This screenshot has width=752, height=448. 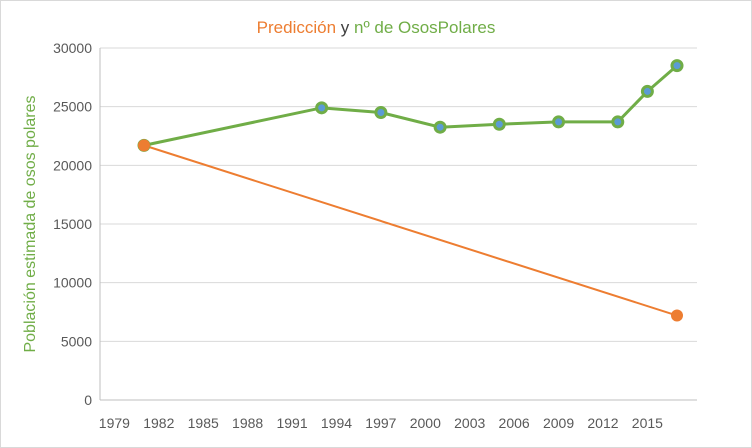 What do you see at coordinates (247, 423) in the screenshot?
I see `x-tick-label: 1988` at bounding box center [247, 423].